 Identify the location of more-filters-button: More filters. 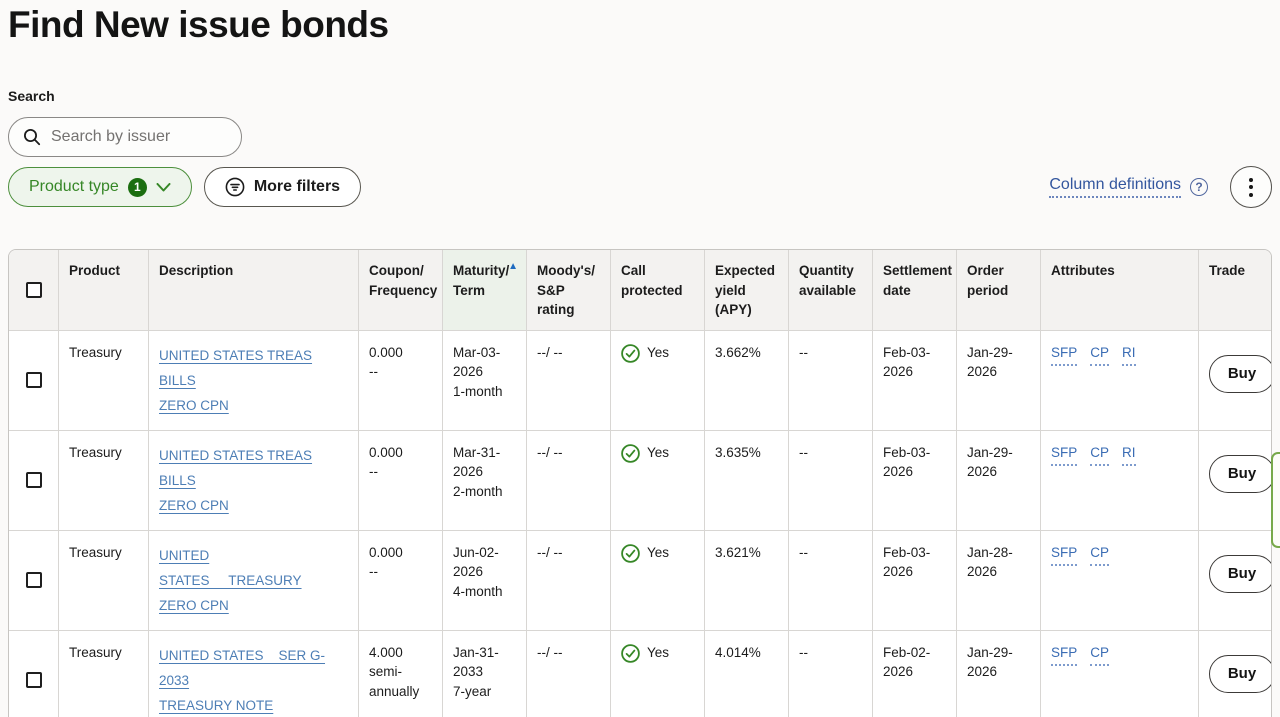
(282, 187).